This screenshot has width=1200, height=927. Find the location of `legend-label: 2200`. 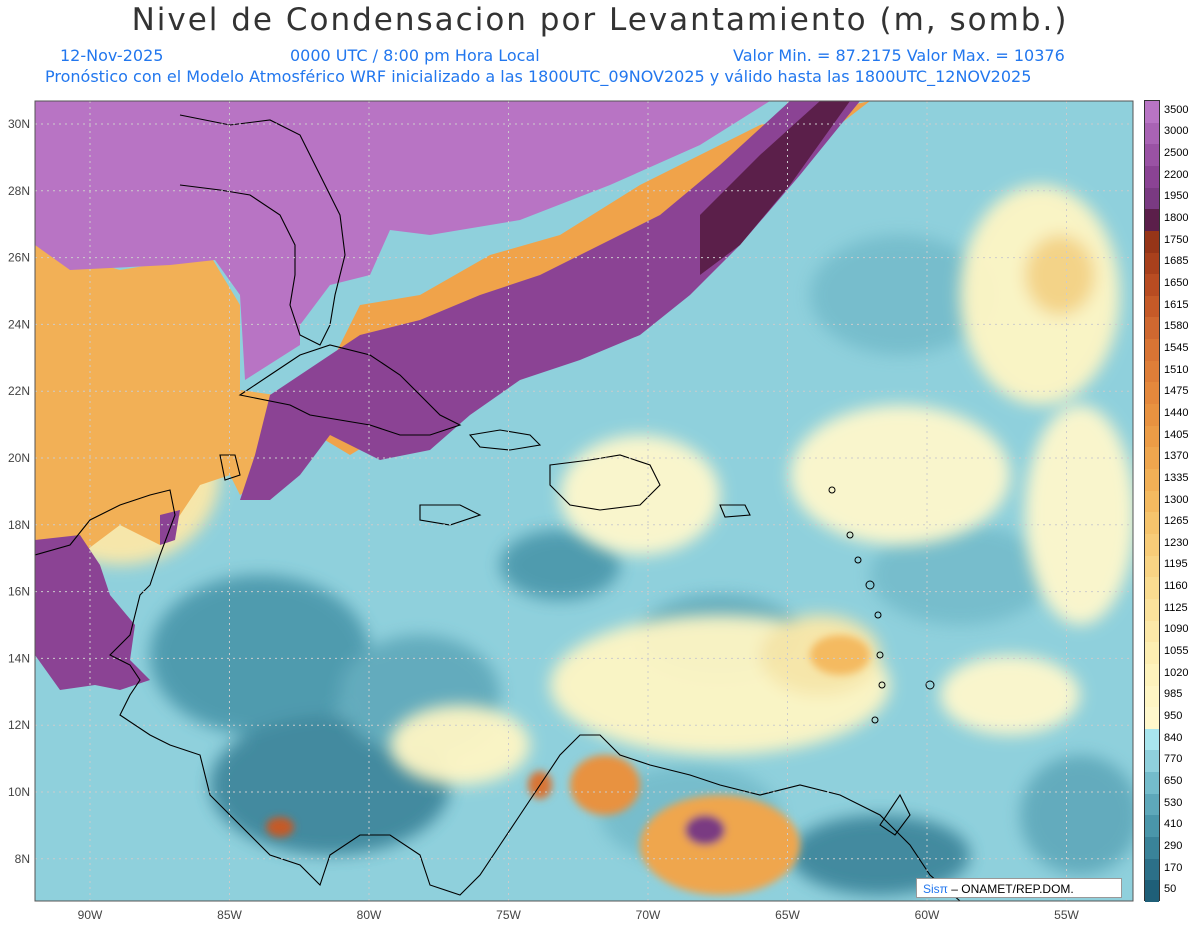

legend-label: 2200 is located at coordinates (1176, 174).